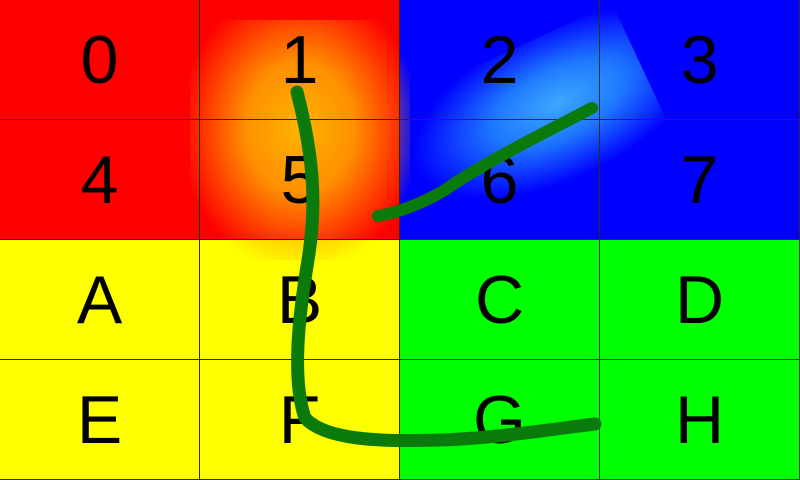 This screenshot has height=480, width=800. What do you see at coordinates (700, 300) in the screenshot?
I see `key-d: D` at bounding box center [700, 300].